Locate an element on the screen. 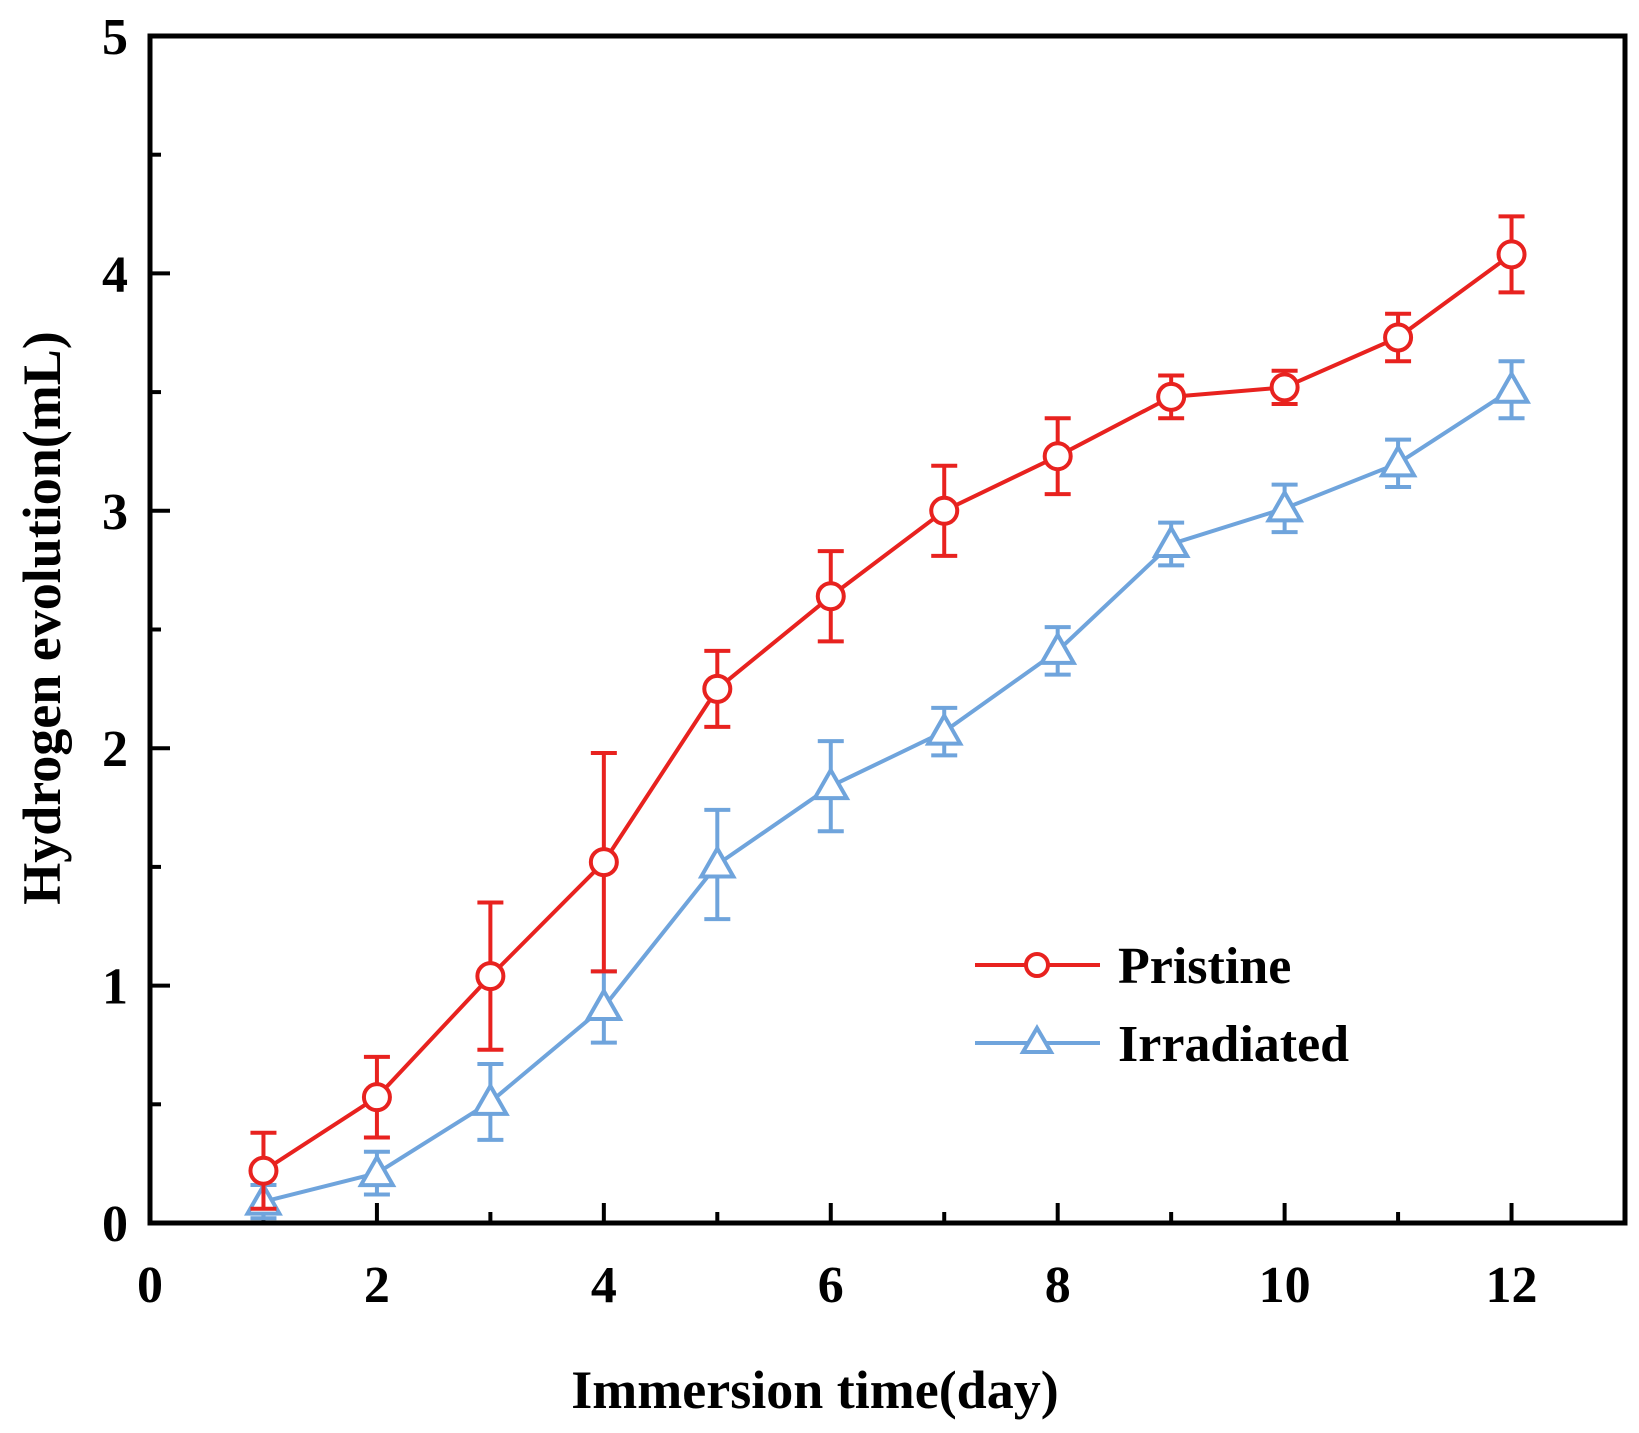  x-tick-label: 4 is located at coordinates (604, 1285).